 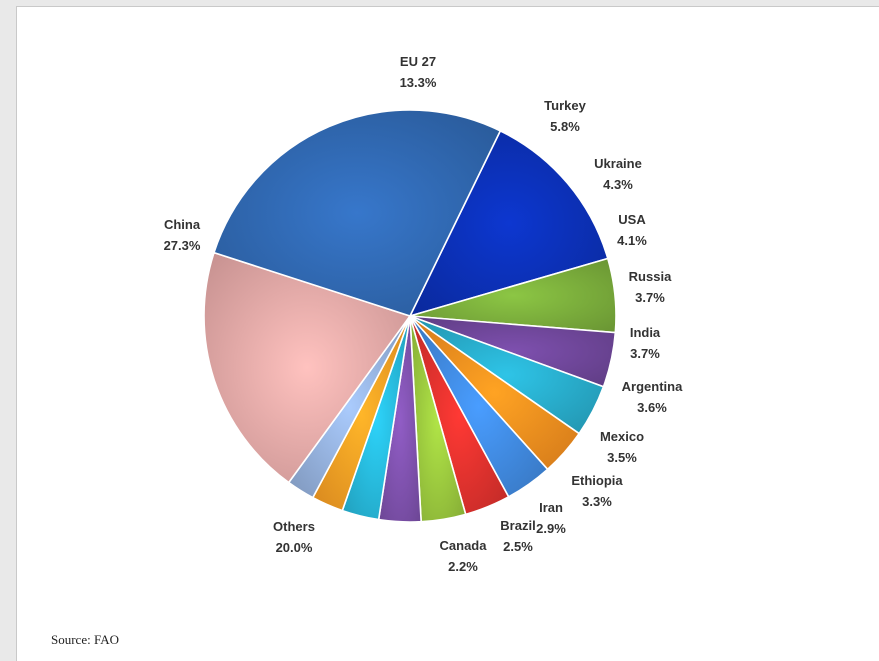 I want to click on source-note: Source: FAO, so click(x=85, y=639).